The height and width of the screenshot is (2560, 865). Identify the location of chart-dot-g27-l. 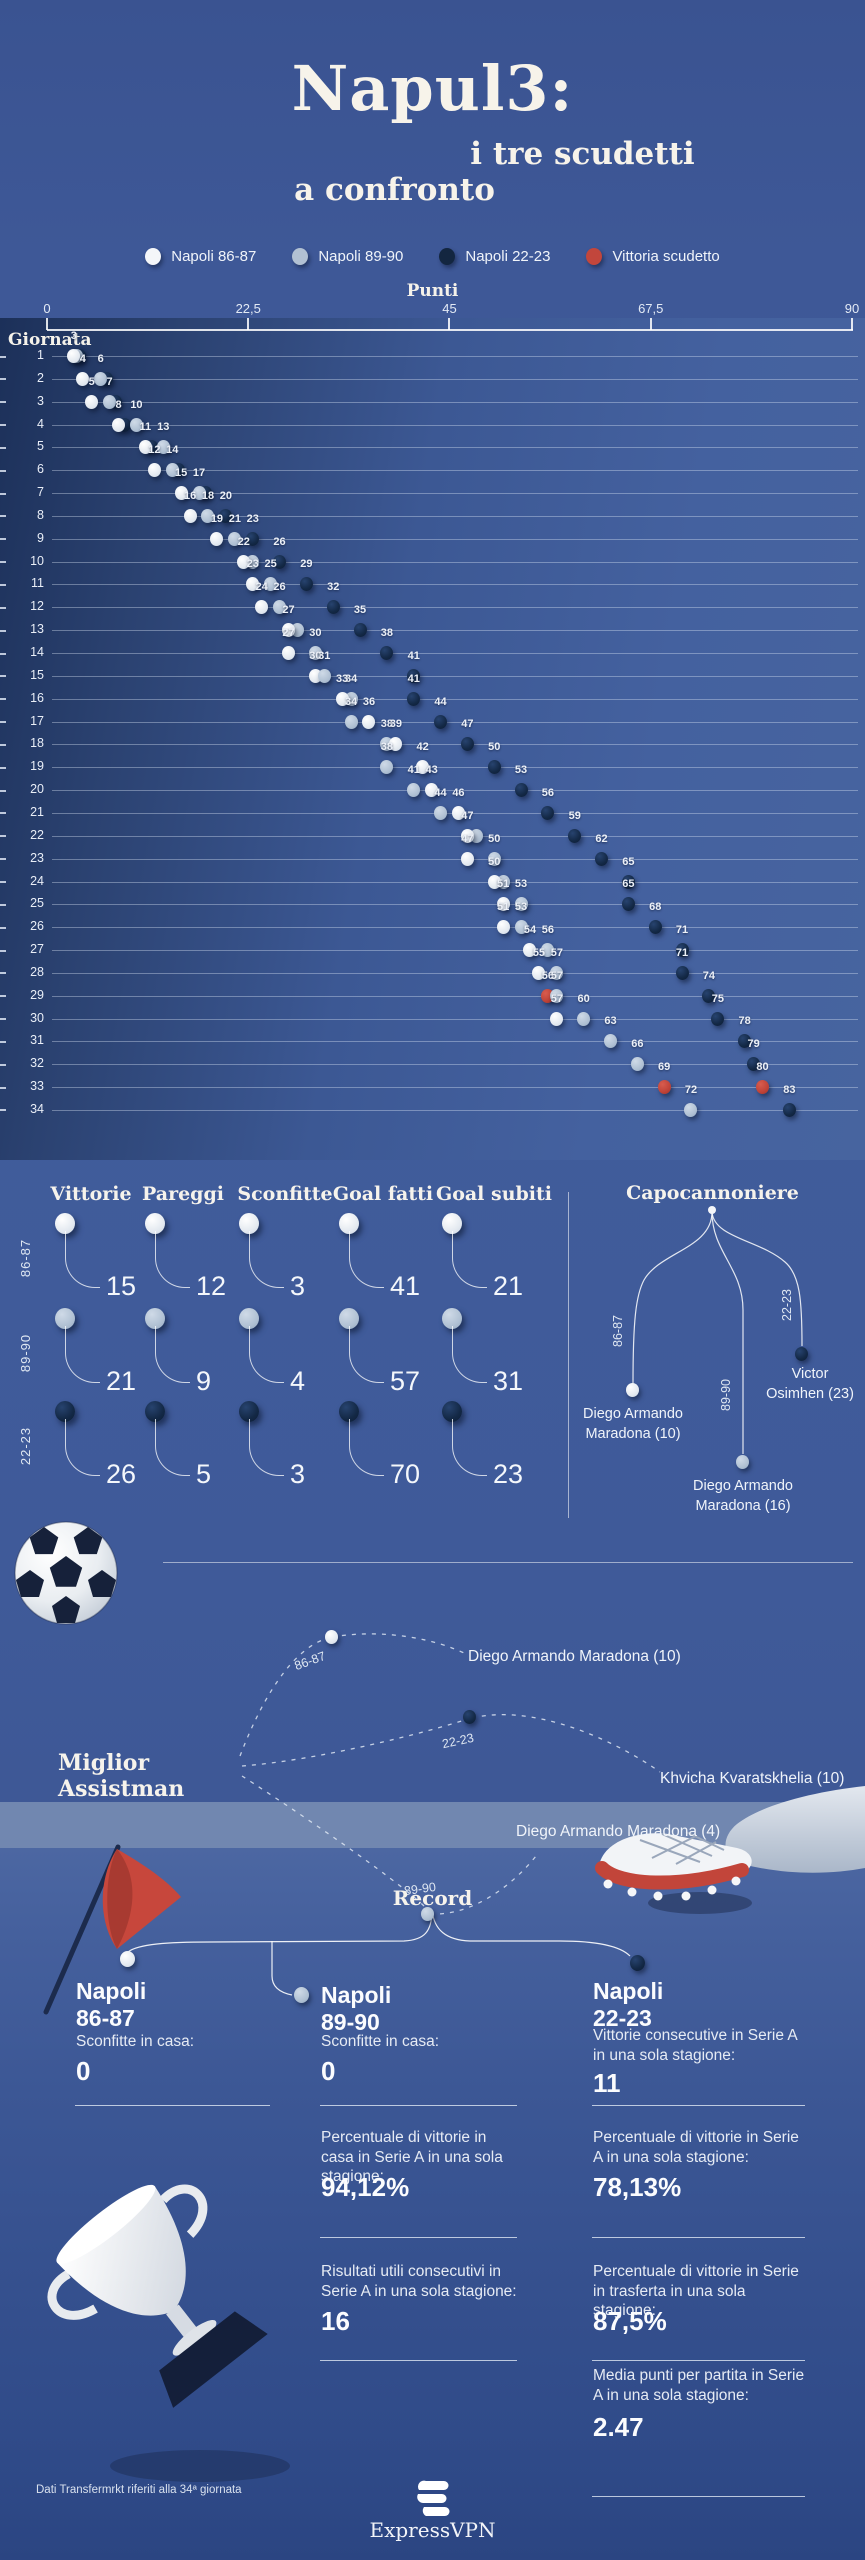
(548, 950).